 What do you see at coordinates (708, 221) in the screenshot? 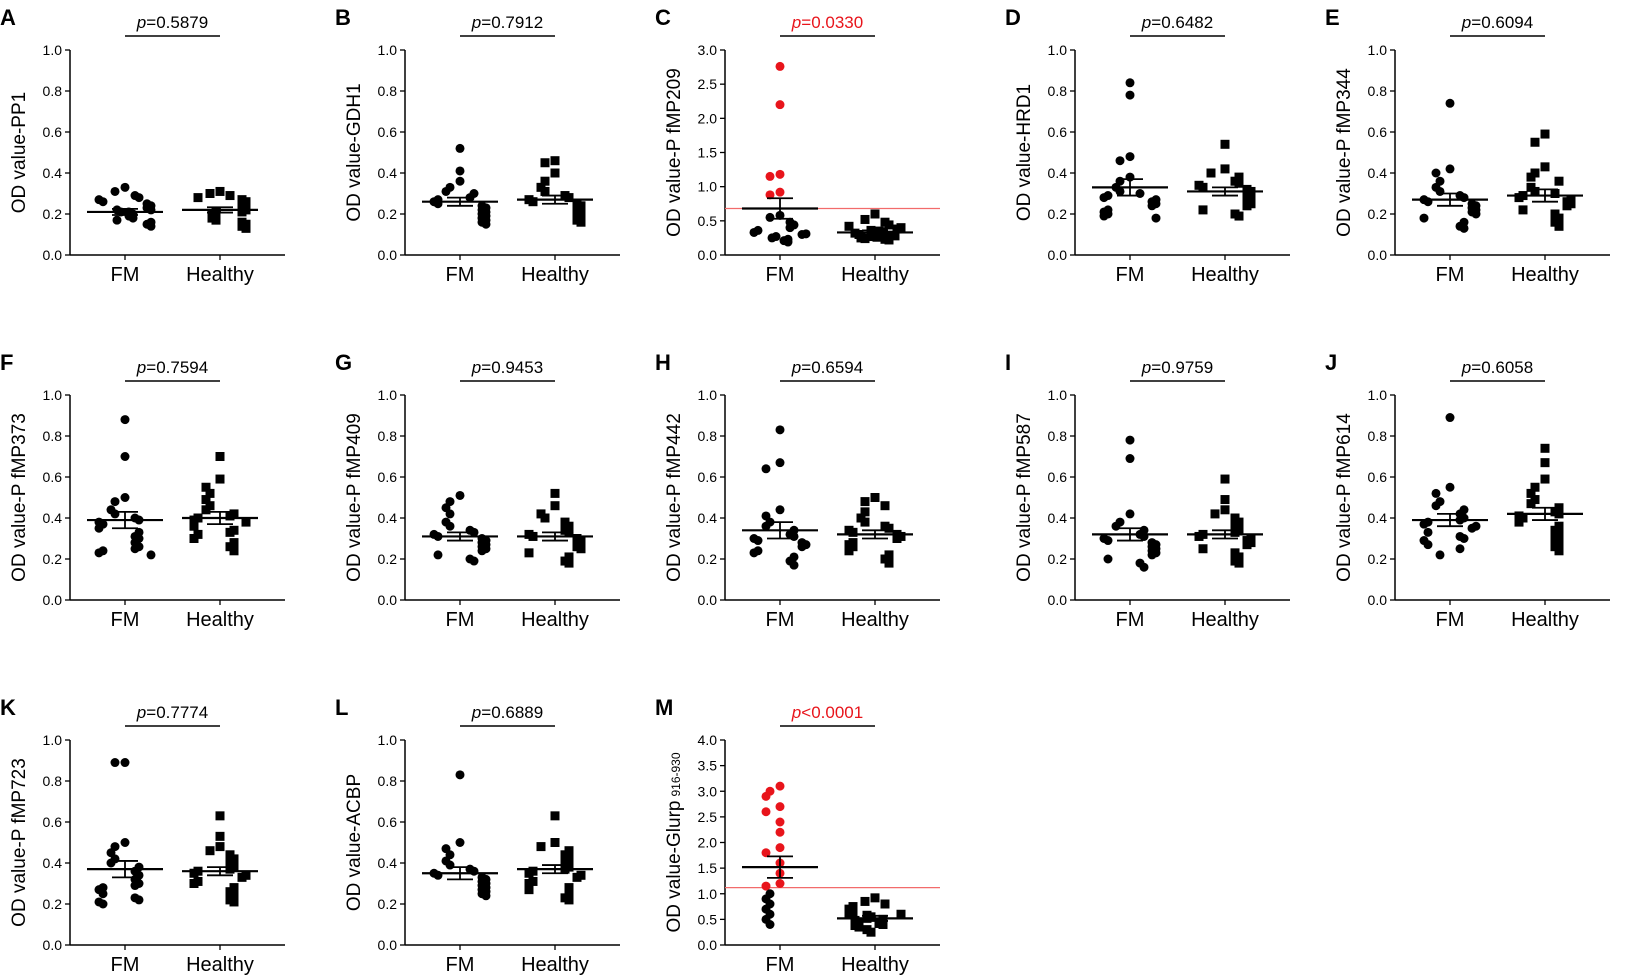
I see `y-tick-label: 0.5` at bounding box center [708, 221].